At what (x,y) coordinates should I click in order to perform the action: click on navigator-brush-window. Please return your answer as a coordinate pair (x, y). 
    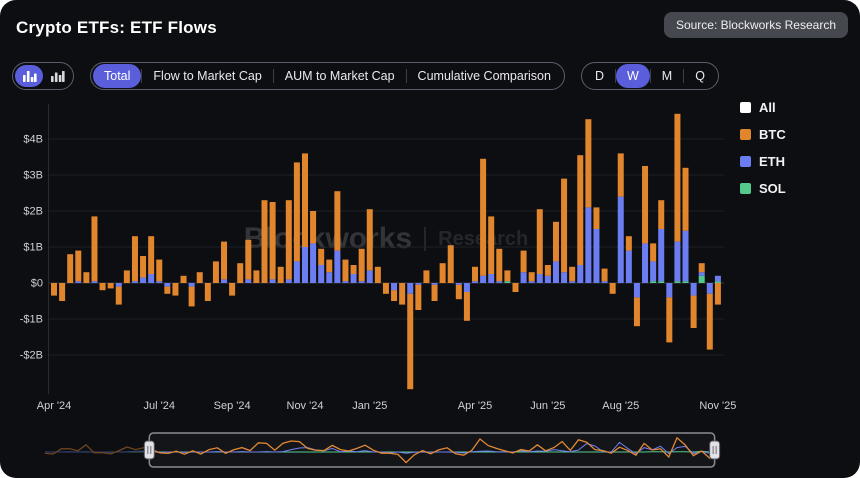
    Looking at the image, I should click on (432, 450).